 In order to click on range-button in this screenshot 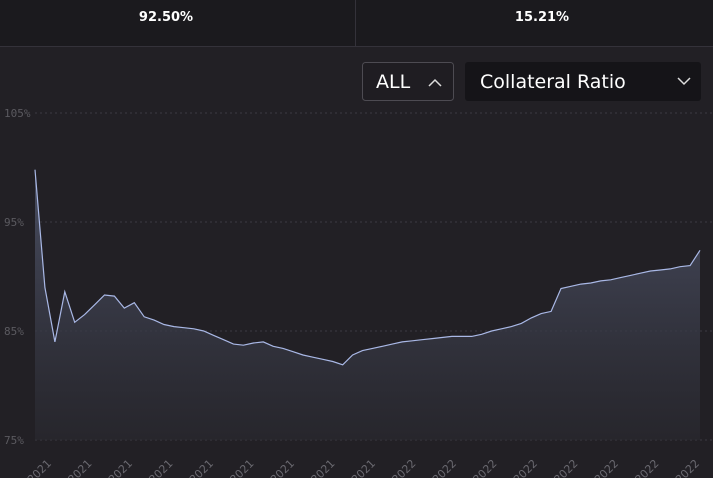, I will do `click(408, 81)`.